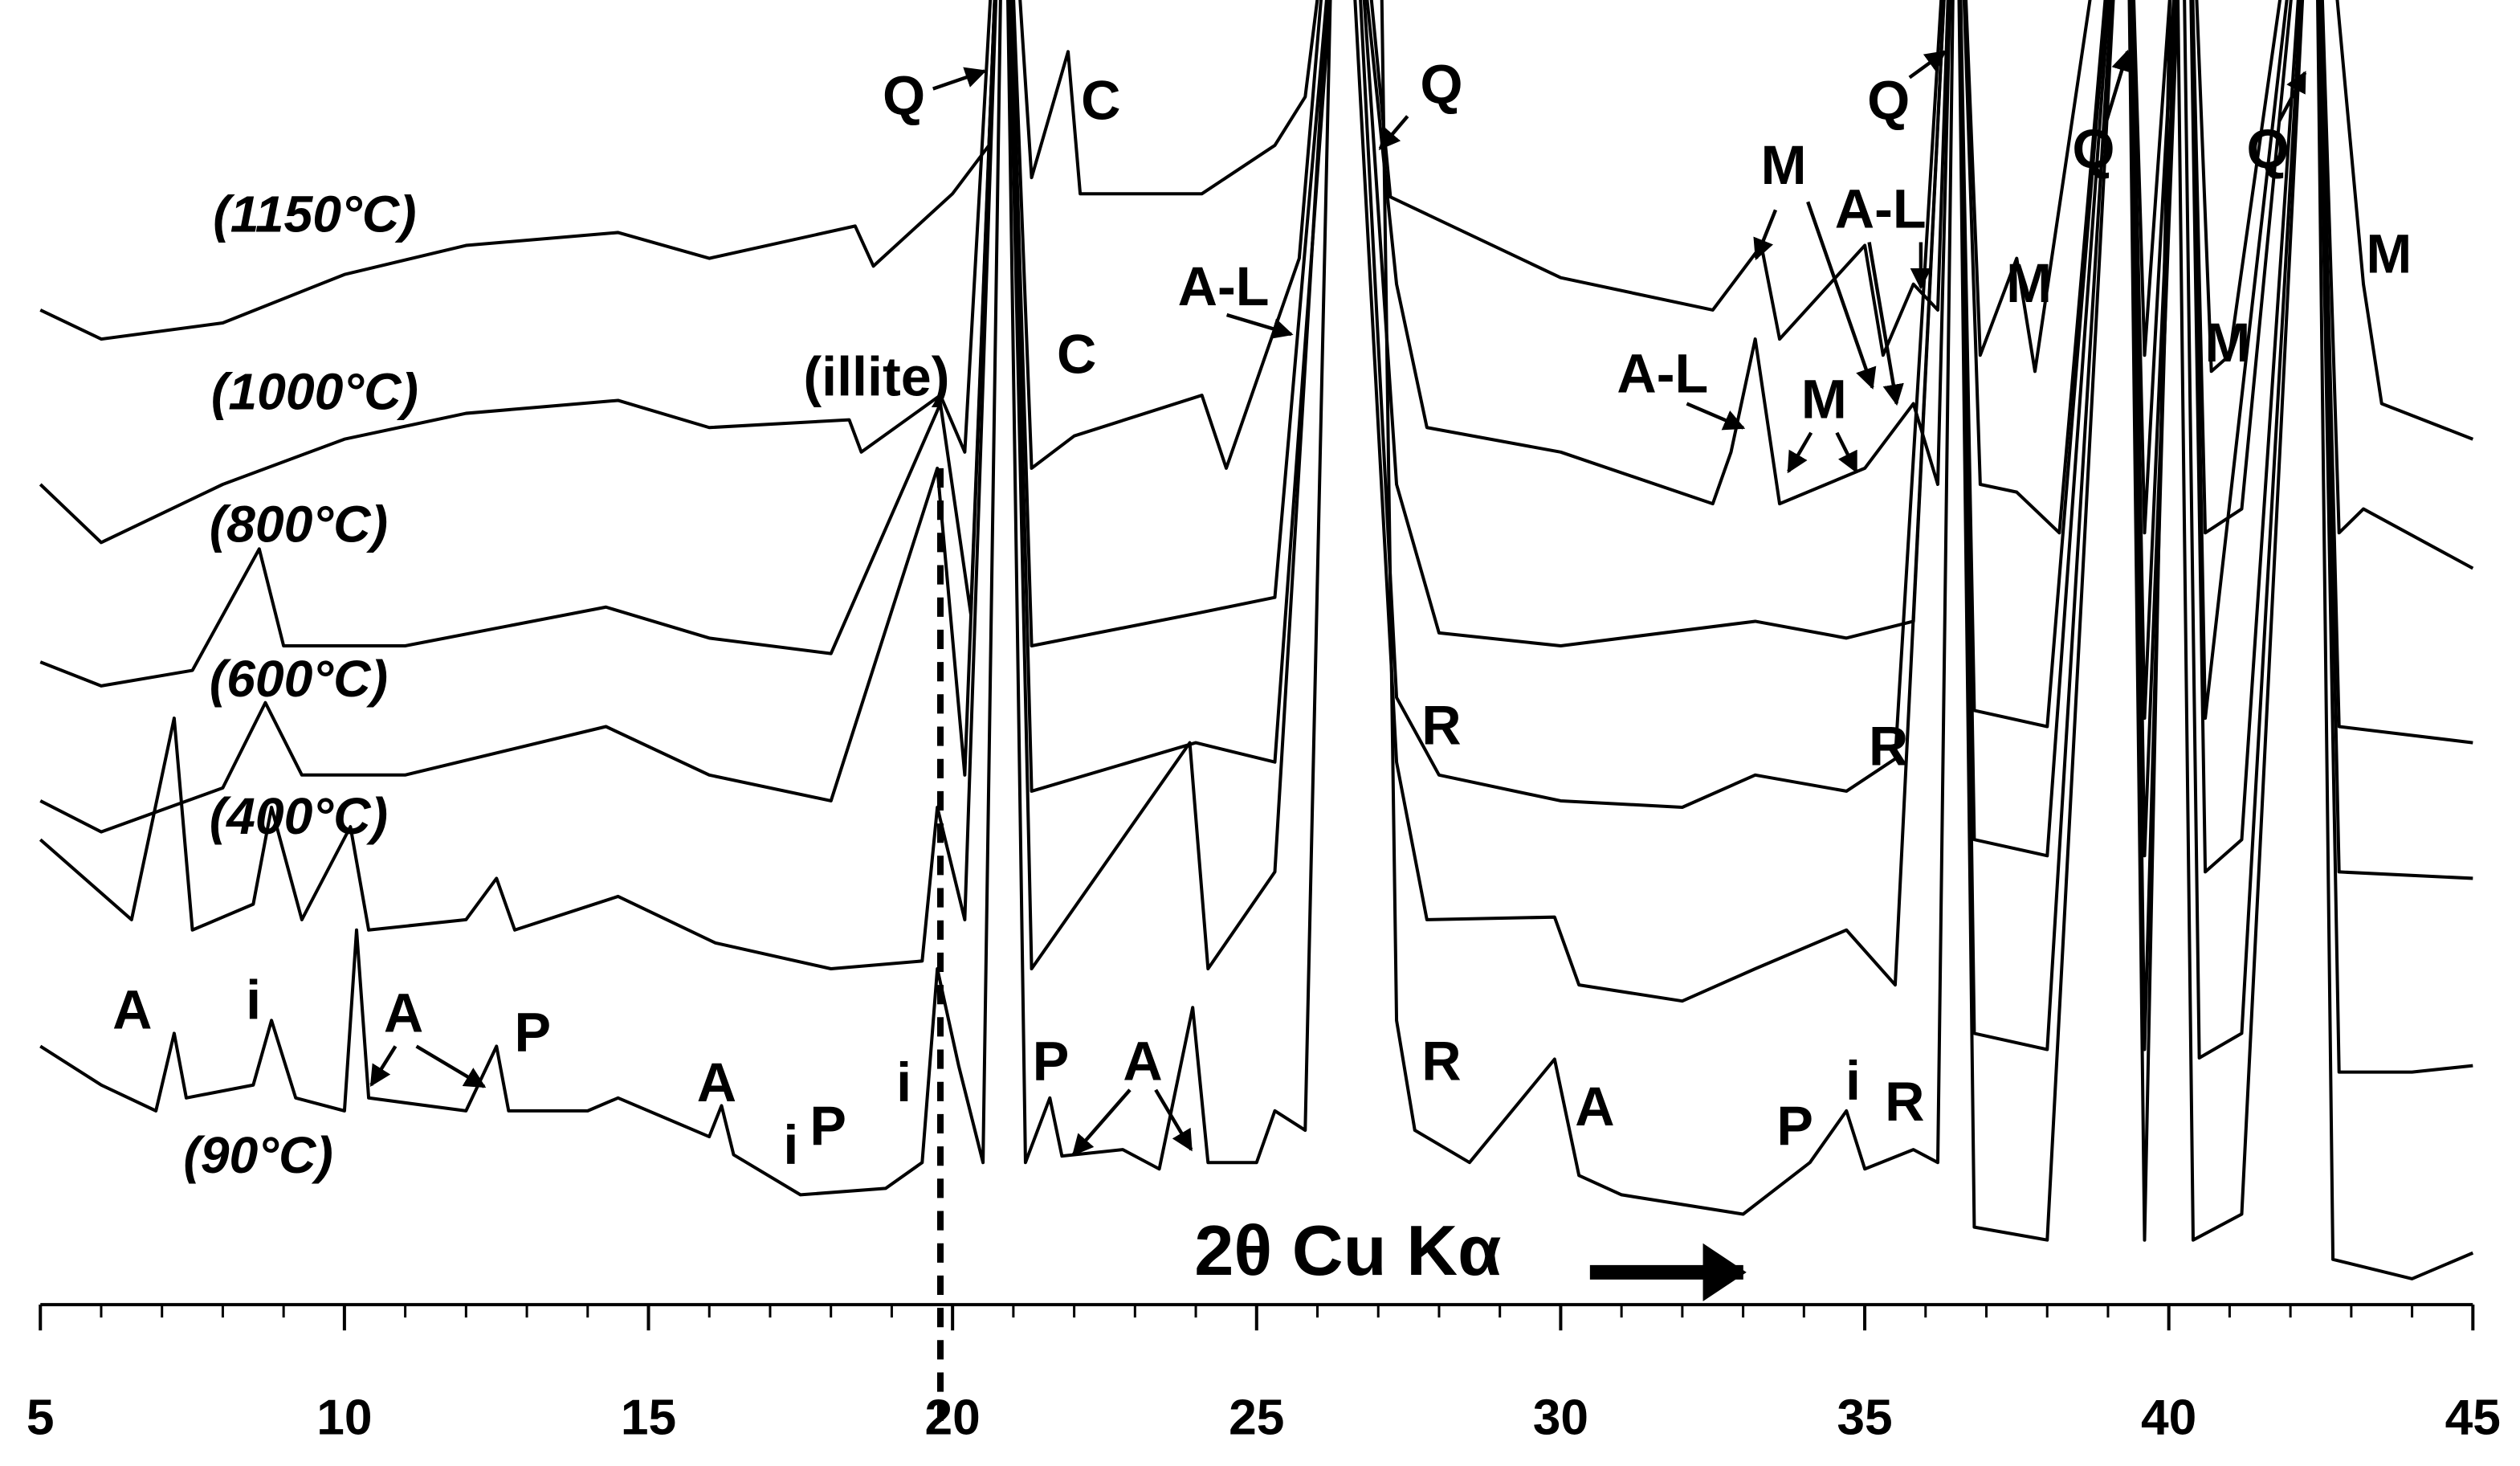  What do you see at coordinates (1256, 1417) in the screenshot?
I see `x-tick-label: 25` at bounding box center [1256, 1417].